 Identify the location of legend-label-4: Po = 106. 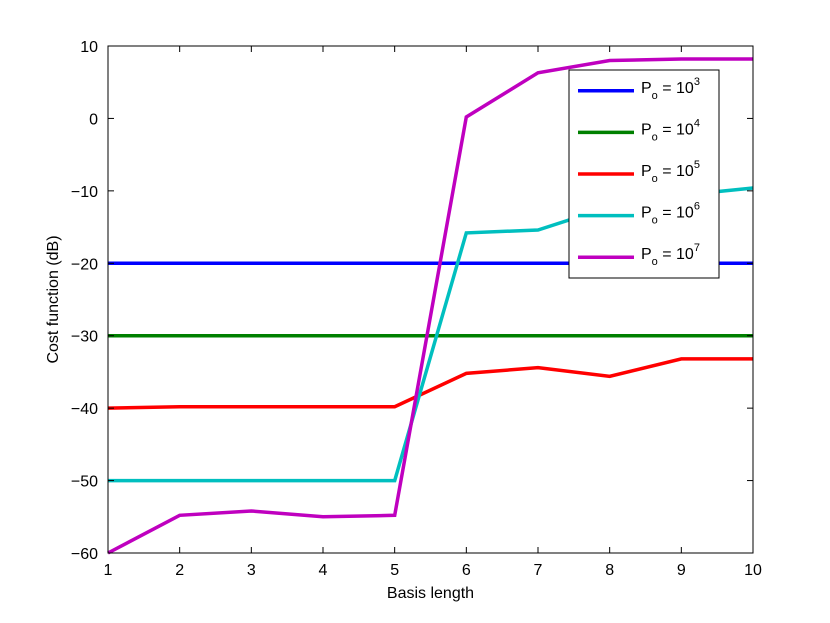
(670, 214).